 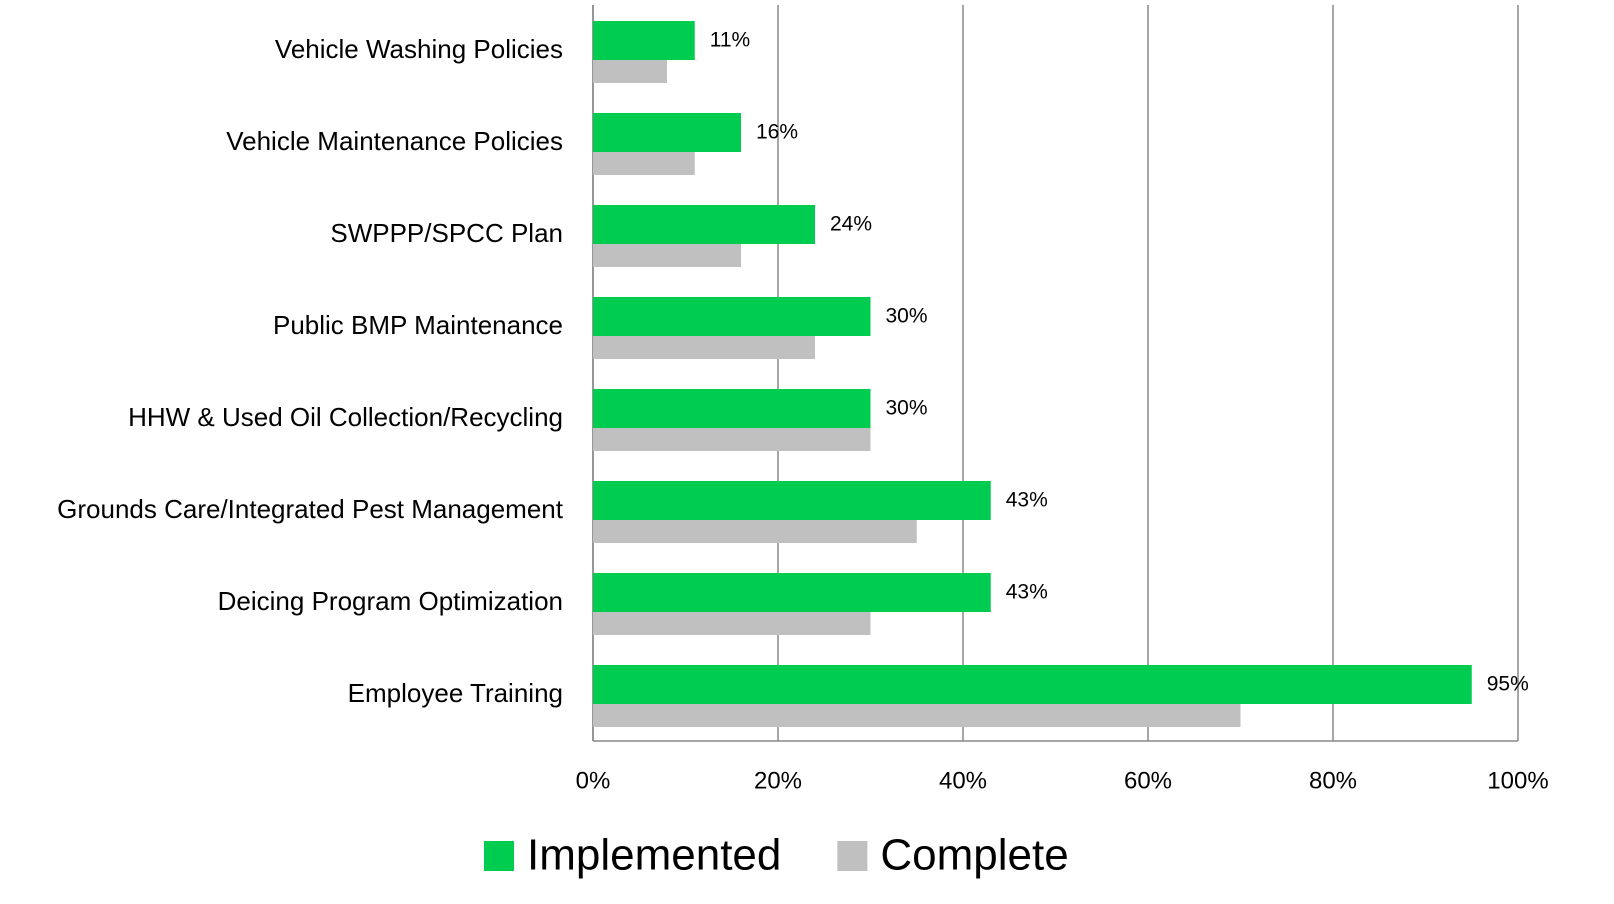 I want to click on legend-label: Complete, so click(x=974, y=855).